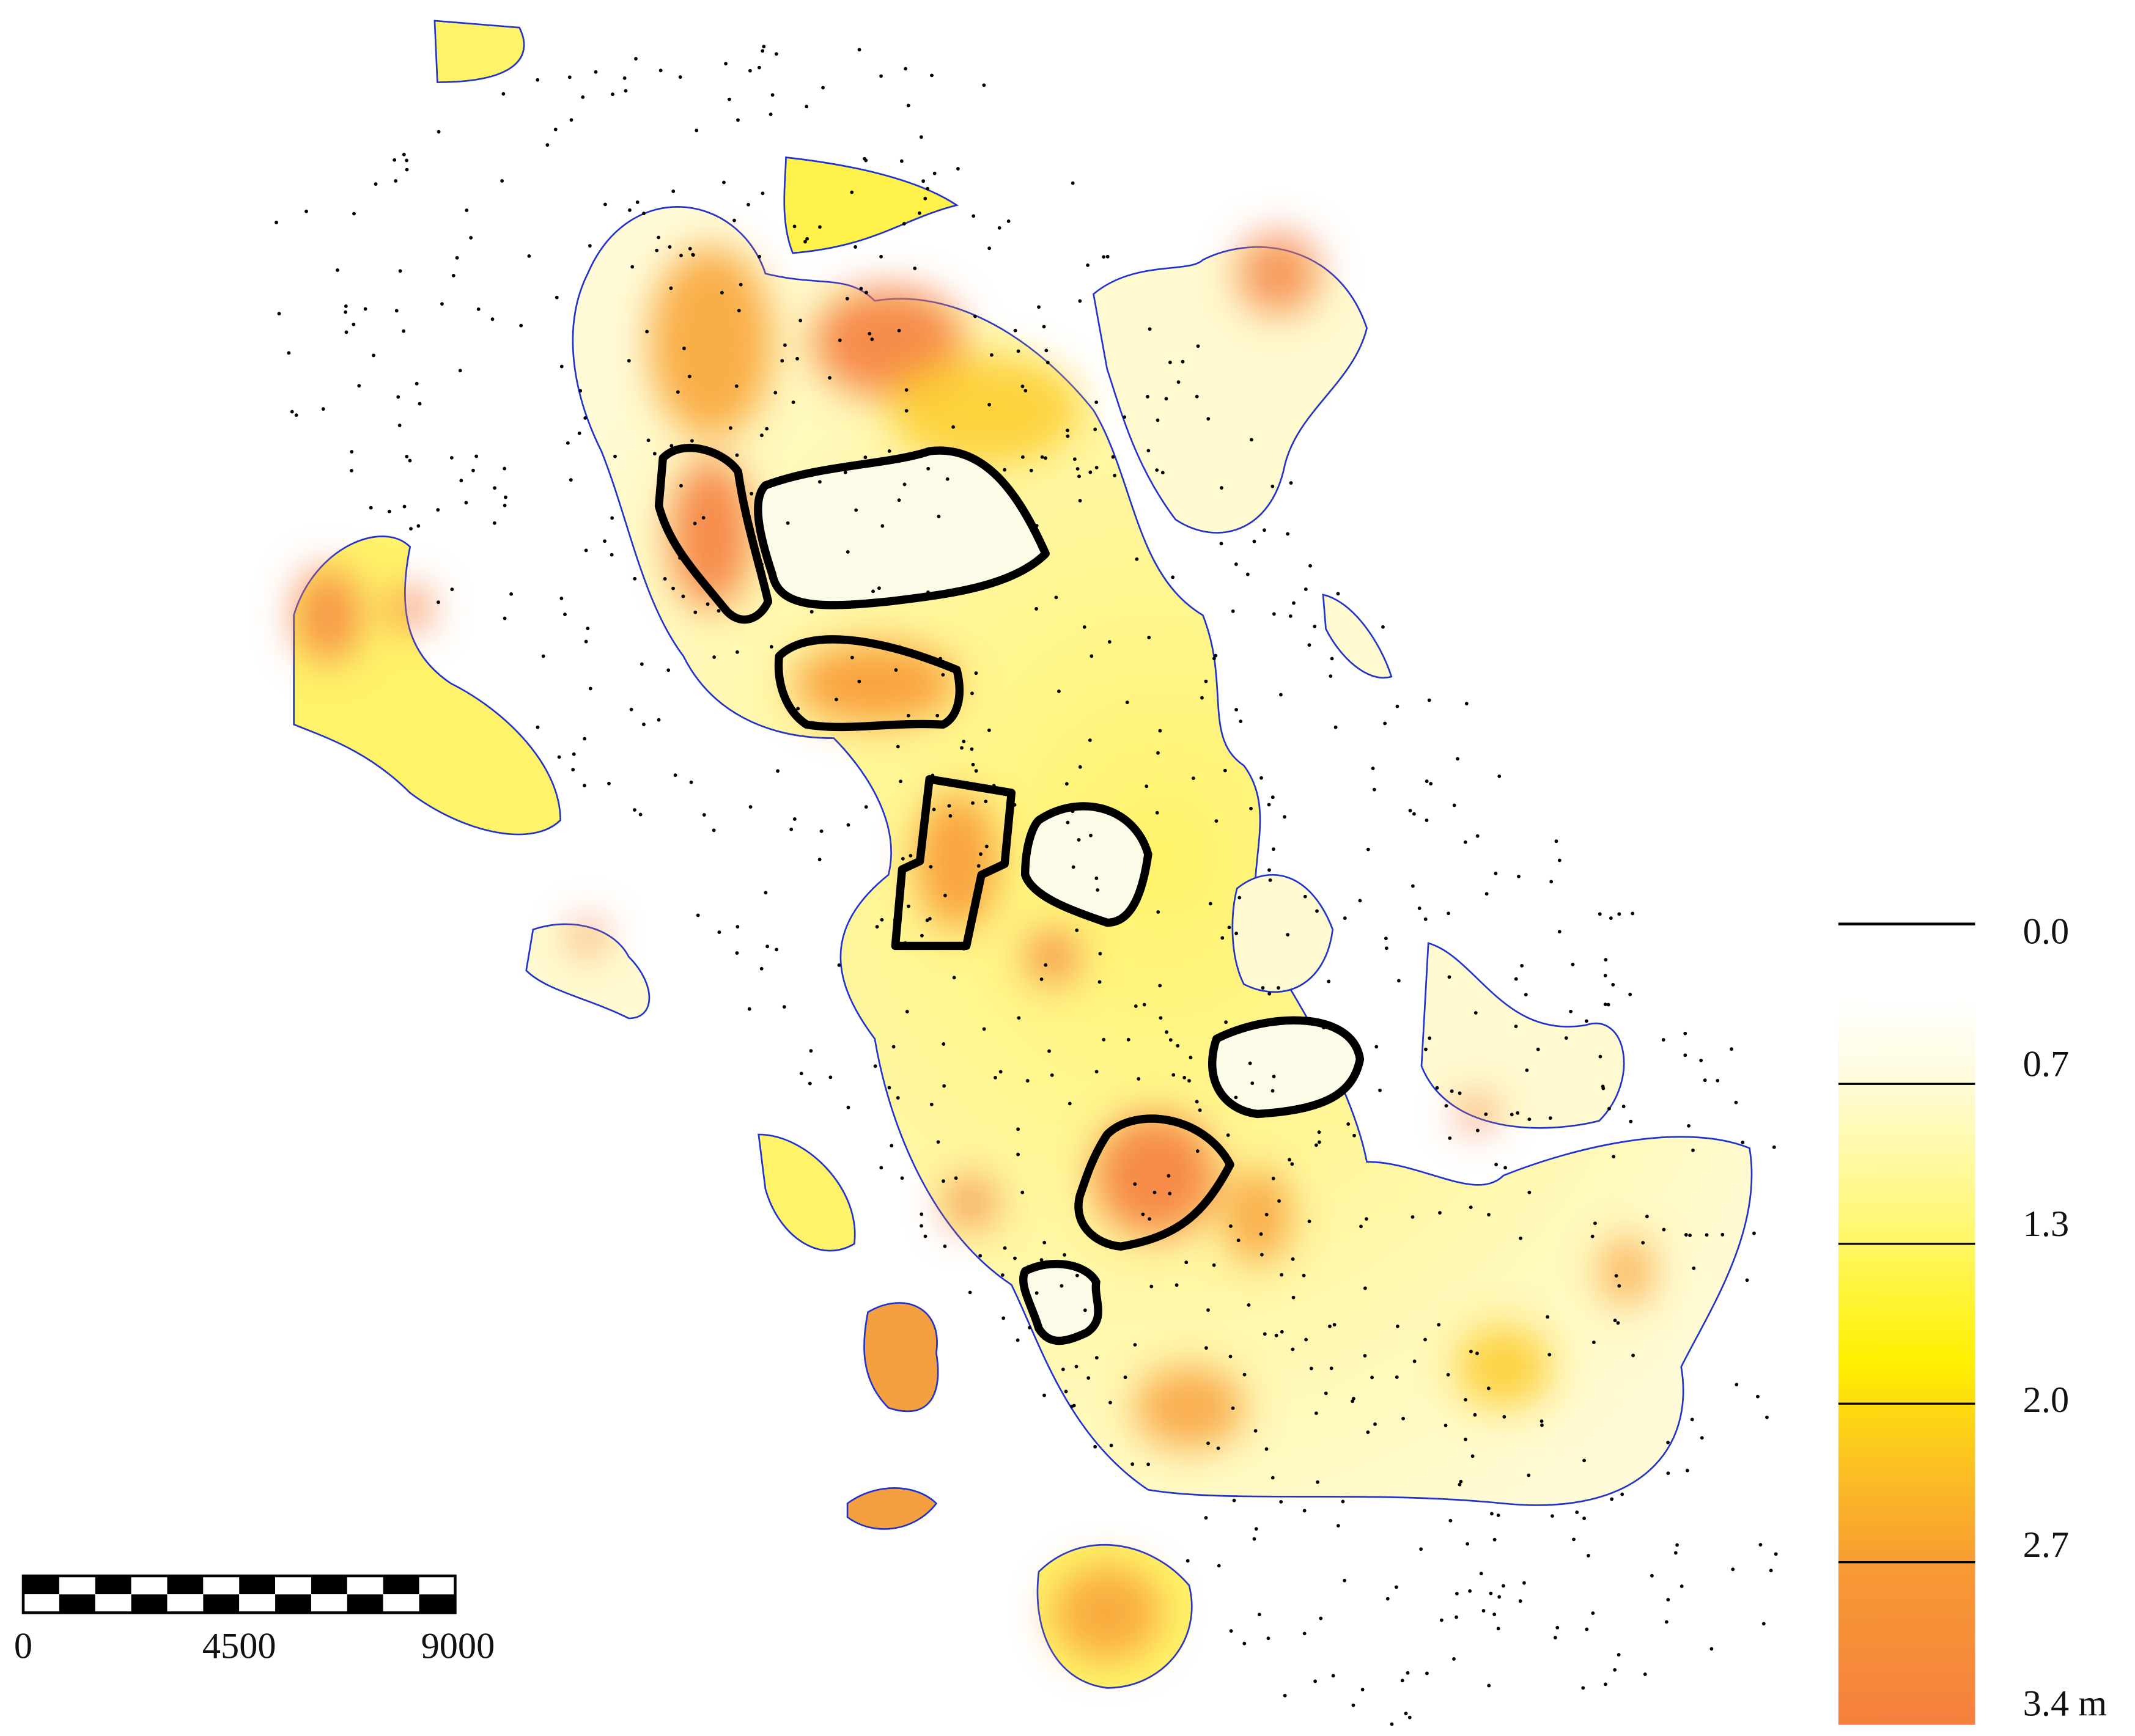 The width and height of the screenshot is (2135, 1736). Describe the element at coordinates (239, 1646) in the screenshot. I see `scale-label: 4500` at that location.